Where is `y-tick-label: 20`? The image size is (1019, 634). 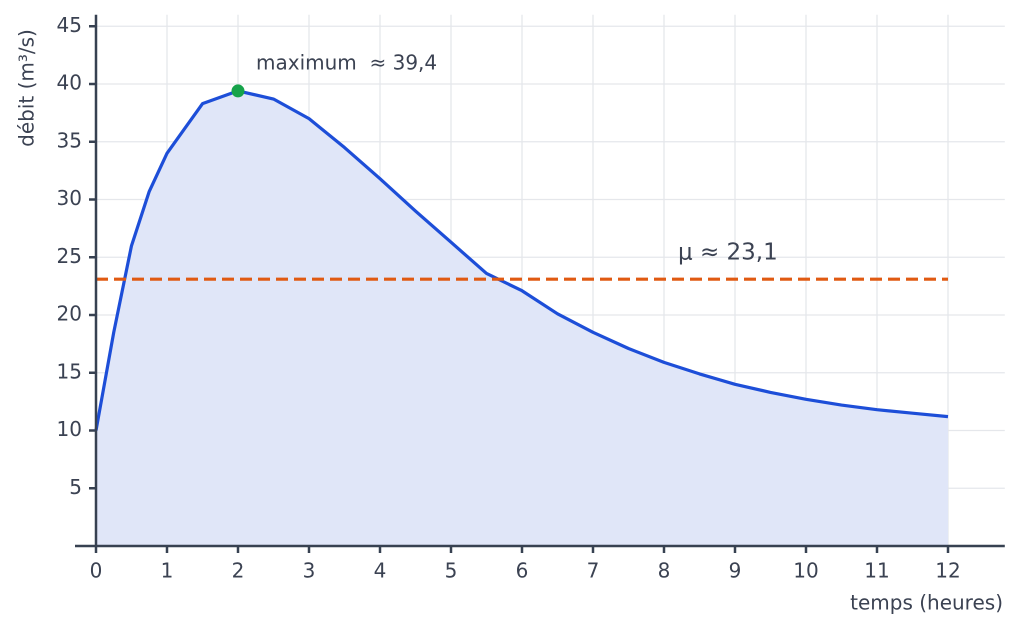 y-tick-label: 20 is located at coordinates (69, 314).